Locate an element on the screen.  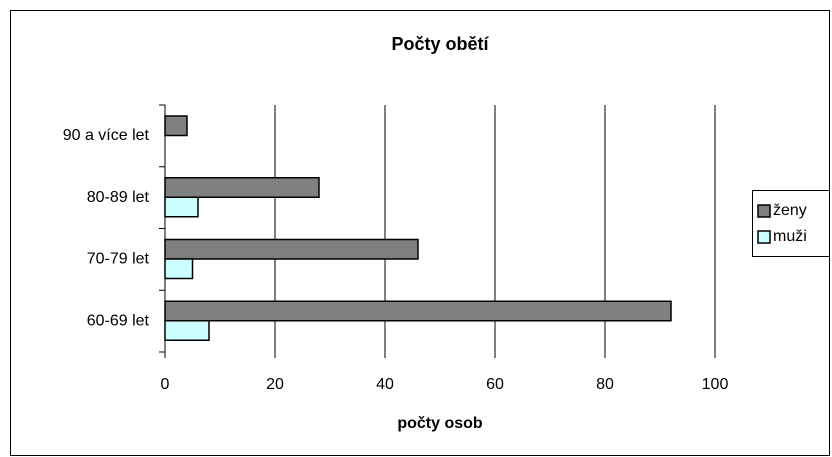
y-tick-label: 80-89 let is located at coordinates (118, 197).